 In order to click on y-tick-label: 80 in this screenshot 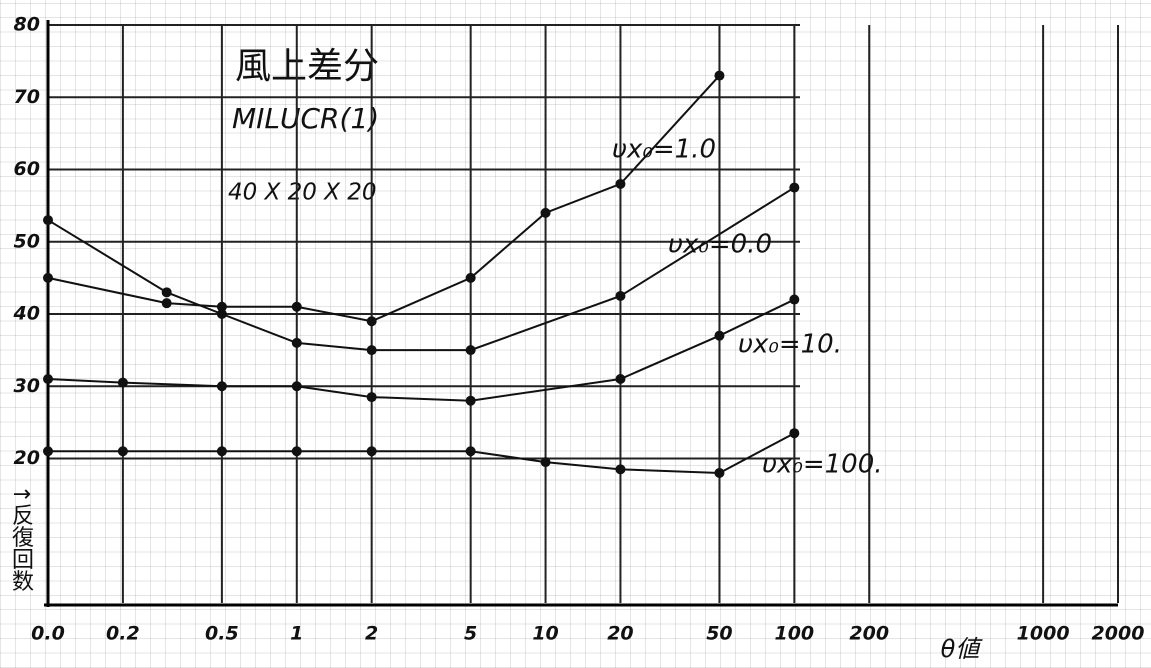, I will do `click(27, 25)`.